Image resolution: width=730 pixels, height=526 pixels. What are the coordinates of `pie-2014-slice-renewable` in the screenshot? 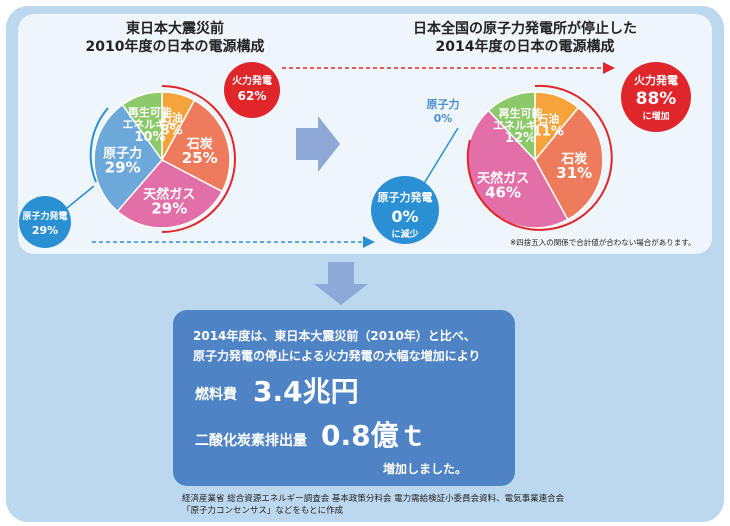 It's located at (511, 126).